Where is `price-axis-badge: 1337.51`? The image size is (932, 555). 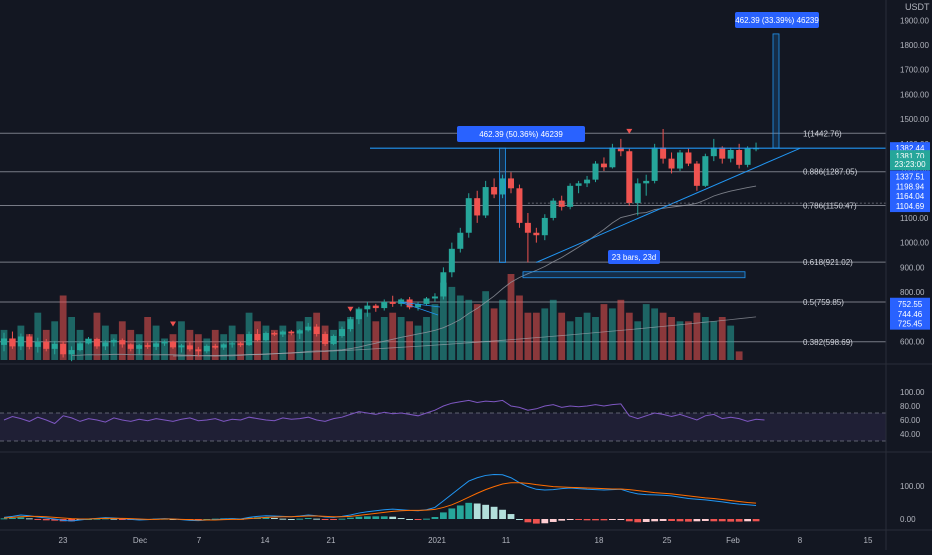
price-axis-badge: 1337.51 is located at coordinates (910, 176).